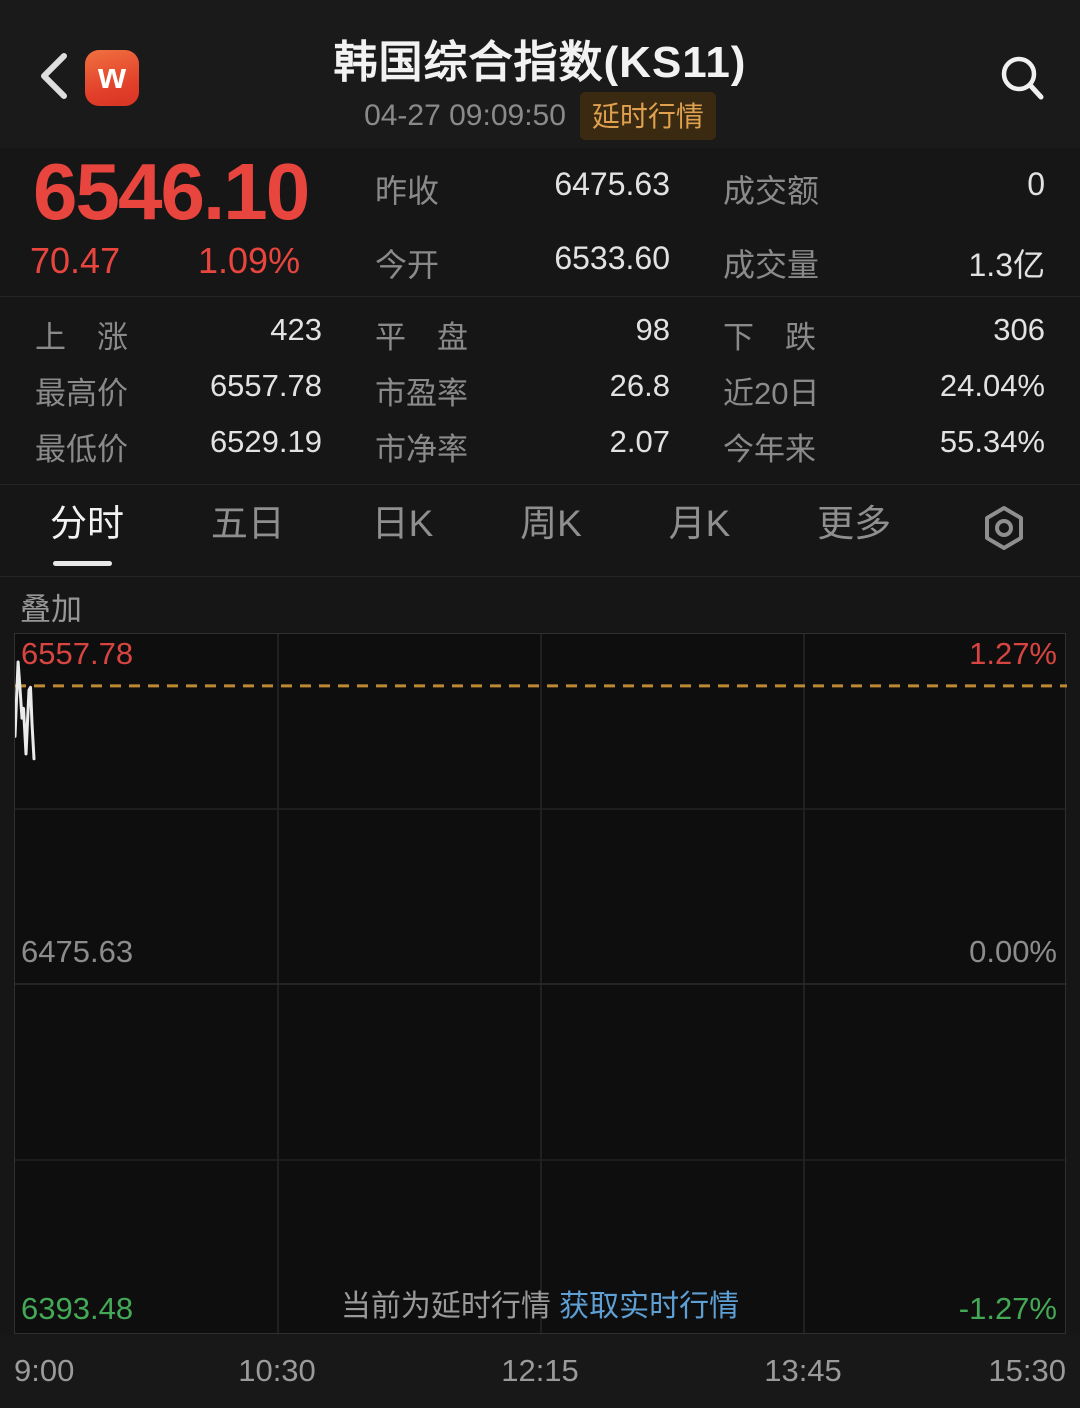  I want to click on volume-value: 1.3亿, so click(1007, 265).